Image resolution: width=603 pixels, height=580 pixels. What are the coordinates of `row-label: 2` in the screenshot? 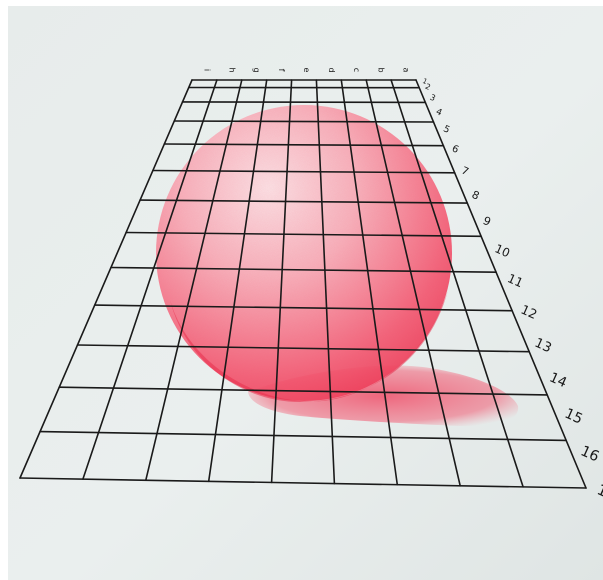 It's located at (428, 87).